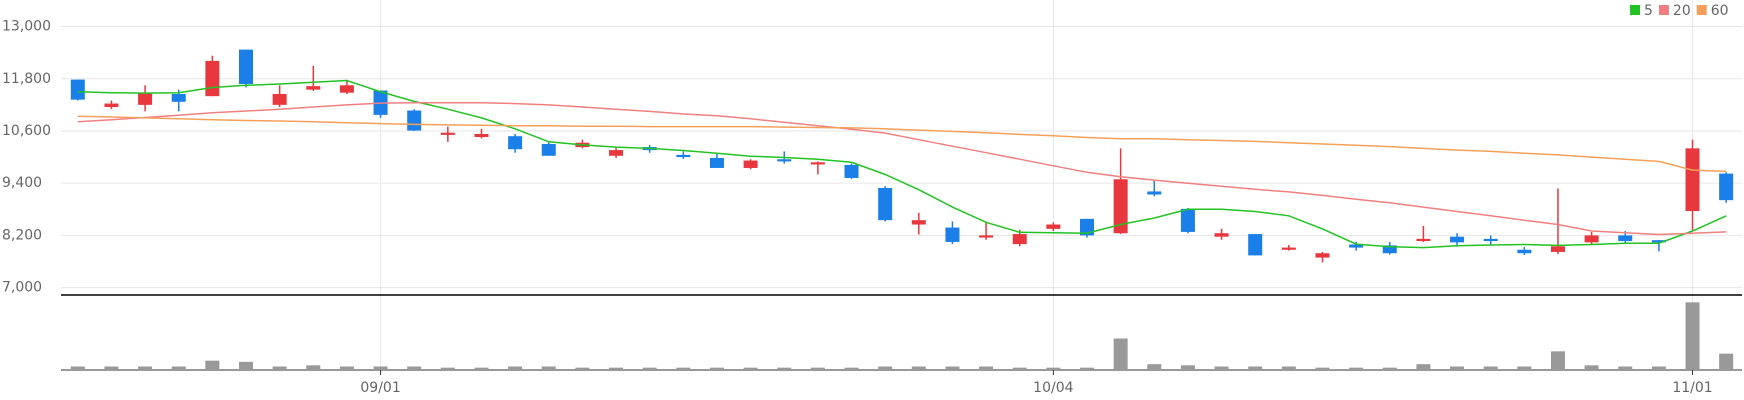  Describe the element at coordinates (22, 183) in the screenshot. I see `y-tick-label: 9,400` at that location.